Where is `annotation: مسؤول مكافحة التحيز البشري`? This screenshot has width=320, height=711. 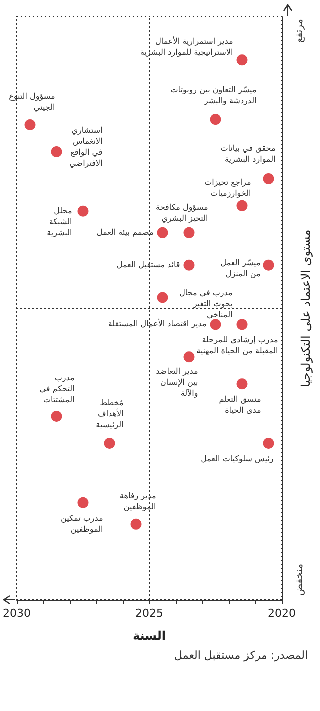
annotation: مسؤول مكافحة التحيز البشري is located at coordinates (182, 212).